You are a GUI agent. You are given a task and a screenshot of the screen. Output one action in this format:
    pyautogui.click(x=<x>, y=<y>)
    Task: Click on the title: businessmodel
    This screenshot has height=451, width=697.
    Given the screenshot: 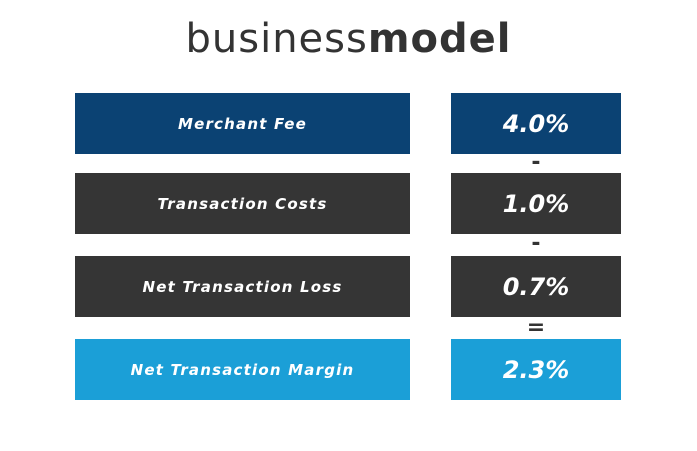 What is the action you would take?
    pyautogui.click(x=348, y=39)
    